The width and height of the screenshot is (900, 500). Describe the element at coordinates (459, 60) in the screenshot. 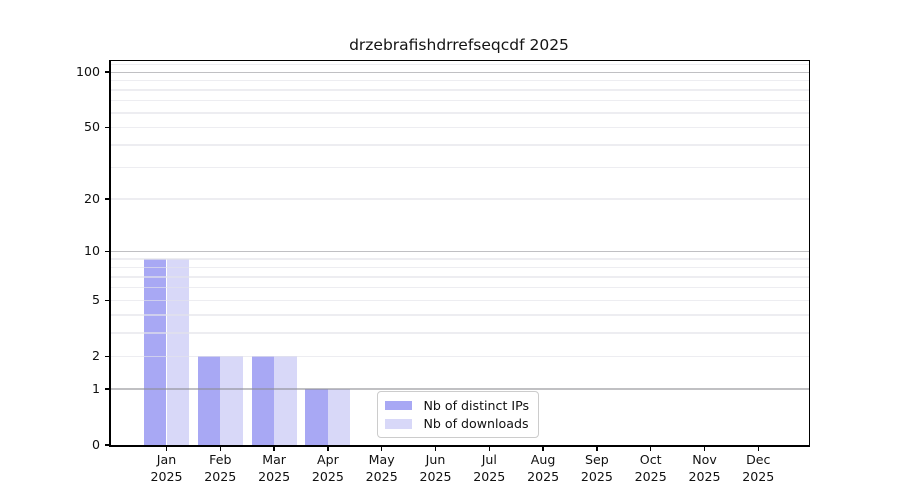

I see `plot-spine-top` at that location.